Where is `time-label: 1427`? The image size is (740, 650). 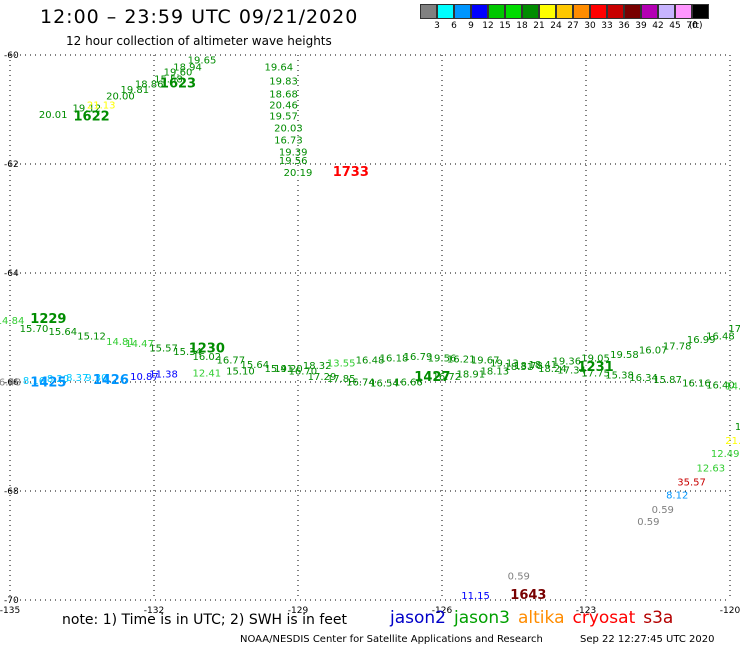
time-label: 1427 is located at coordinates (432, 377).